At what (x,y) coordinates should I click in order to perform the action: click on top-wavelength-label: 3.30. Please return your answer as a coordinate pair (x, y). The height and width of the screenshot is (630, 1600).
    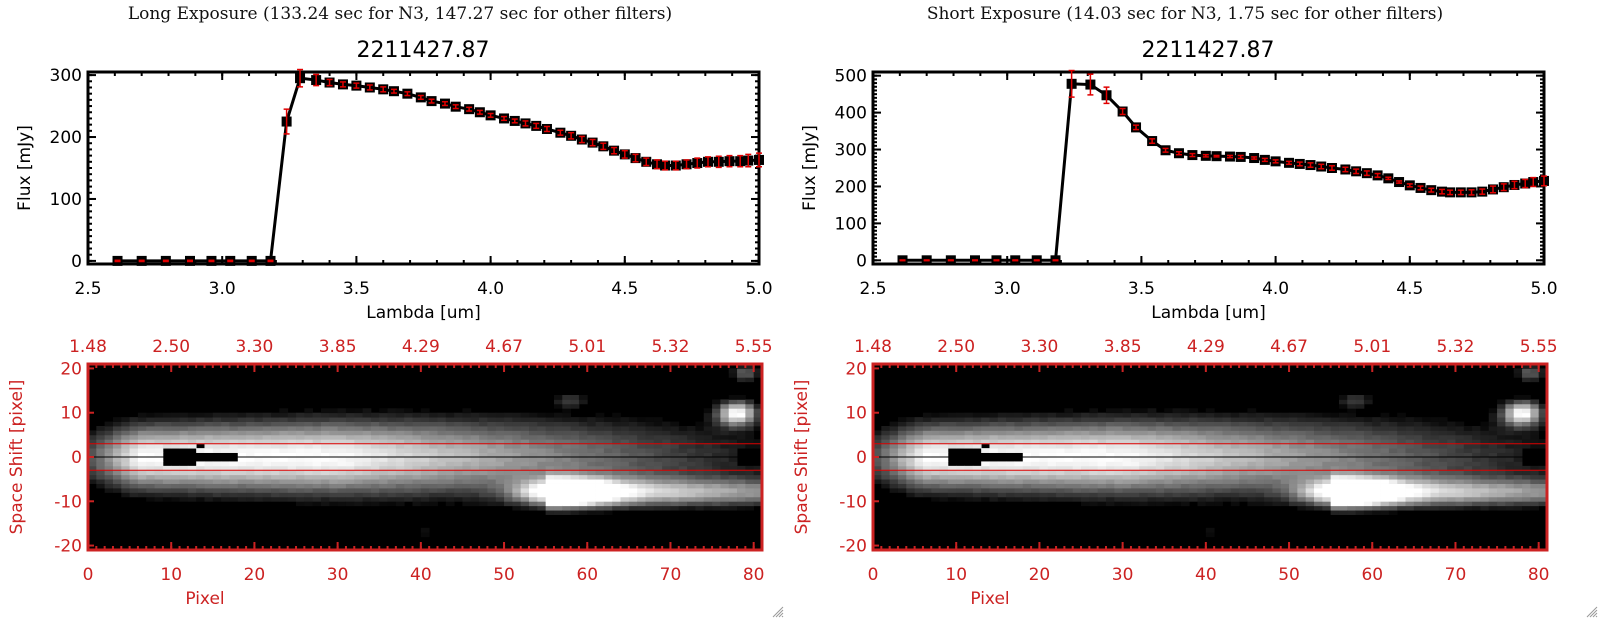
    Looking at the image, I should click on (254, 347).